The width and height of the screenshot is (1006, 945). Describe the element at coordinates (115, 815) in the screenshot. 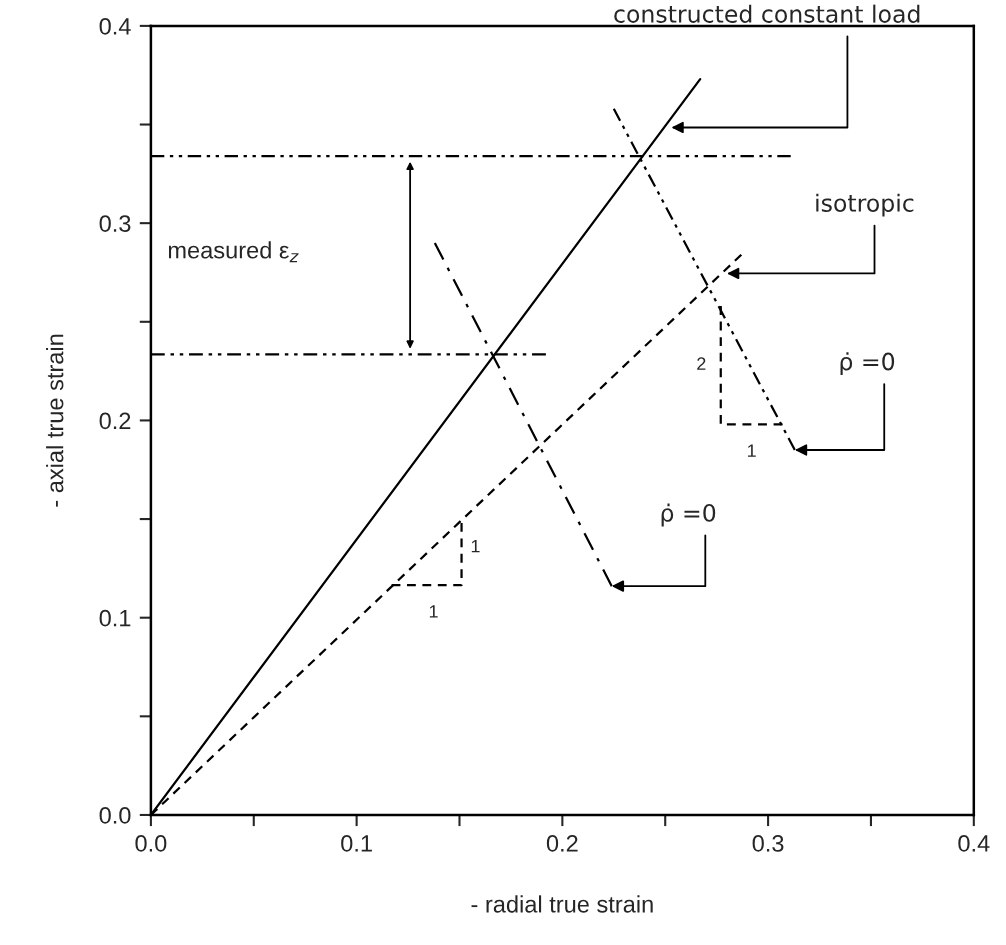

I see `y-tick-label: 0.0` at that location.